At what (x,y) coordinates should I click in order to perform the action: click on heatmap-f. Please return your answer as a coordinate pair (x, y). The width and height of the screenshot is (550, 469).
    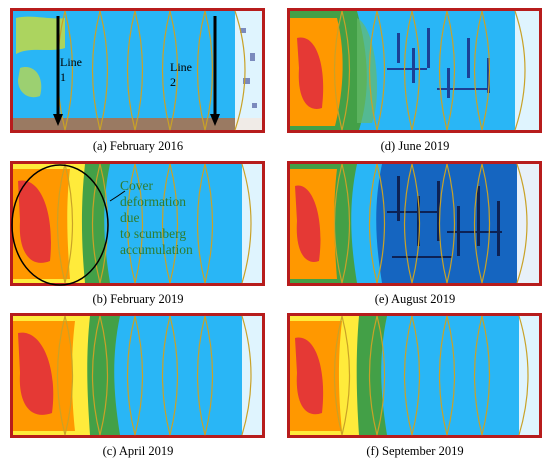
    Looking at the image, I should click on (414, 375).